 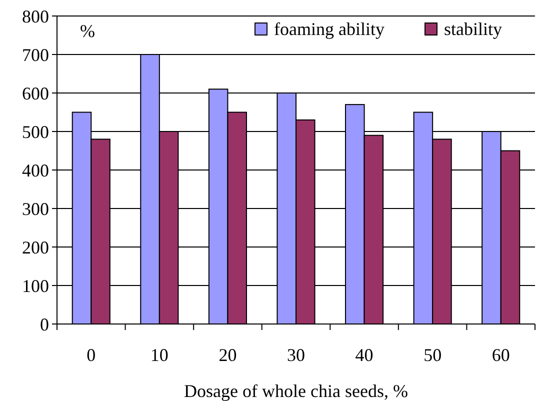 I want to click on y-tick-label: 200, so click(x=35, y=247).